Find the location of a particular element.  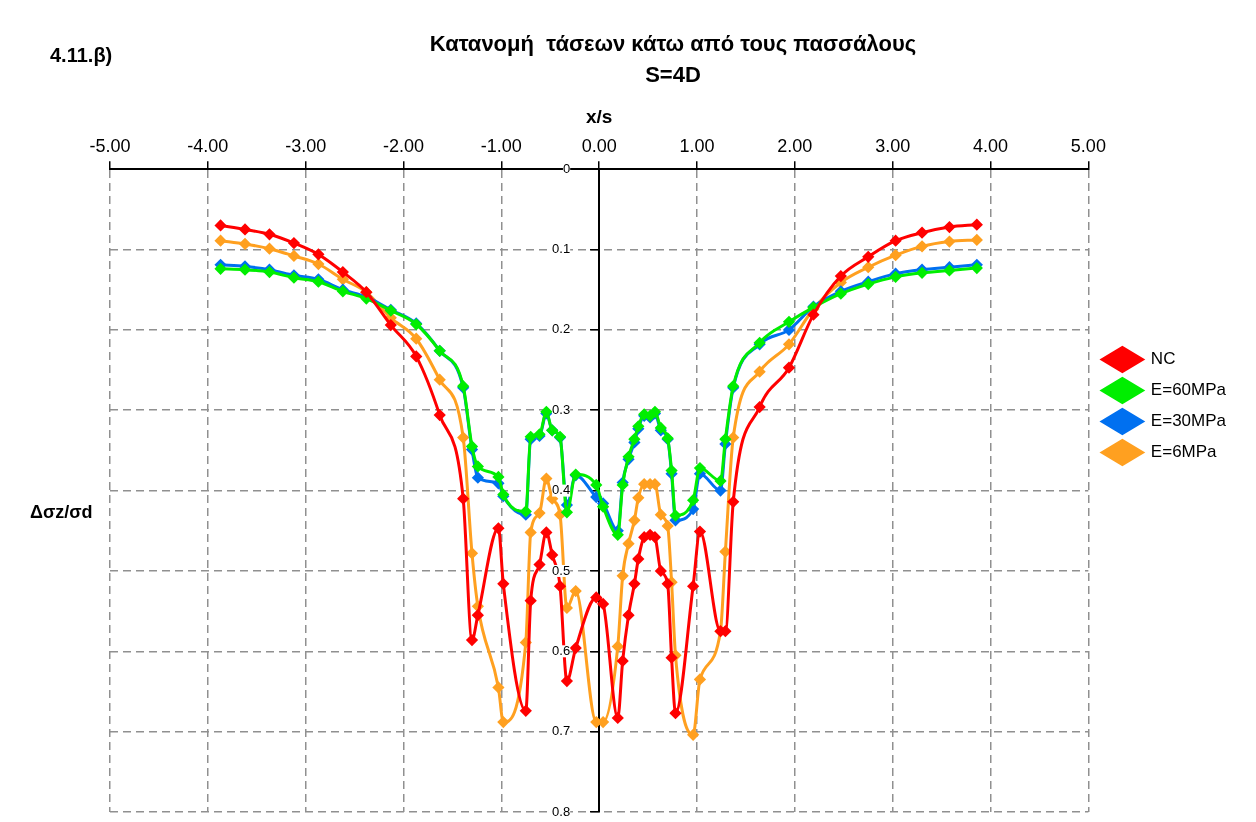

x-tick-label: 3.00 is located at coordinates (893, 146).